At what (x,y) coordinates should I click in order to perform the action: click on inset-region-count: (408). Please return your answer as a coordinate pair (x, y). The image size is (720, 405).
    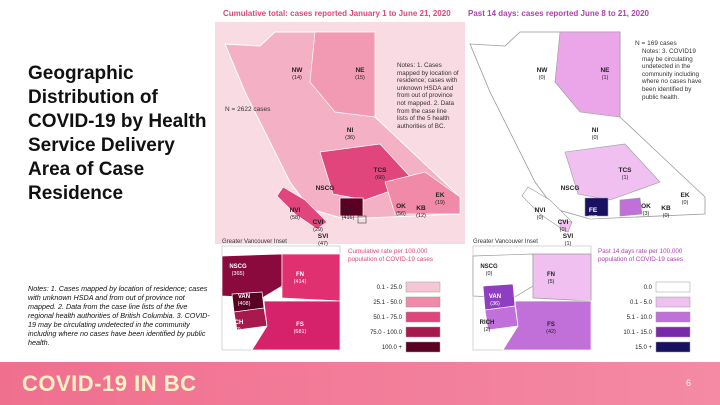
    Looking at the image, I should click on (244, 304).